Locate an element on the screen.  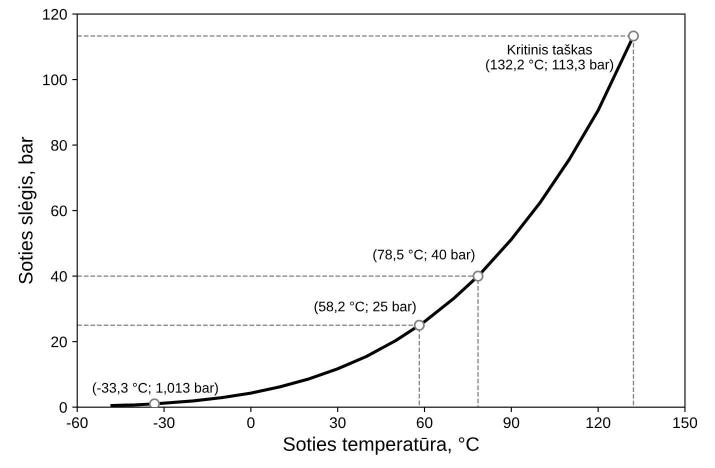
y-tick-label: 120 is located at coordinates (55, 14).